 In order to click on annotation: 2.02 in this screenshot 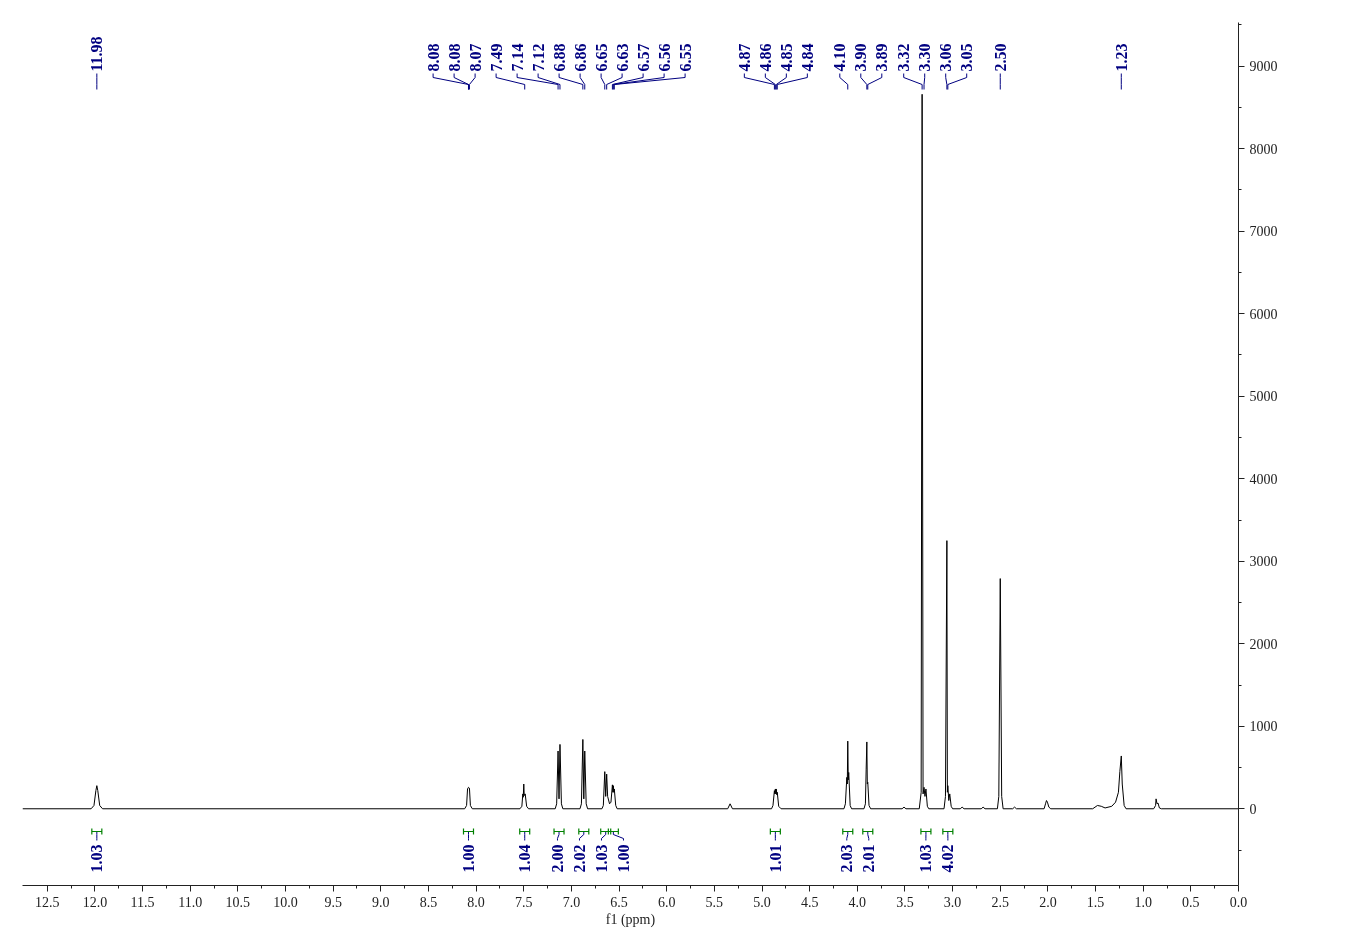, I will do `click(579, 858)`.